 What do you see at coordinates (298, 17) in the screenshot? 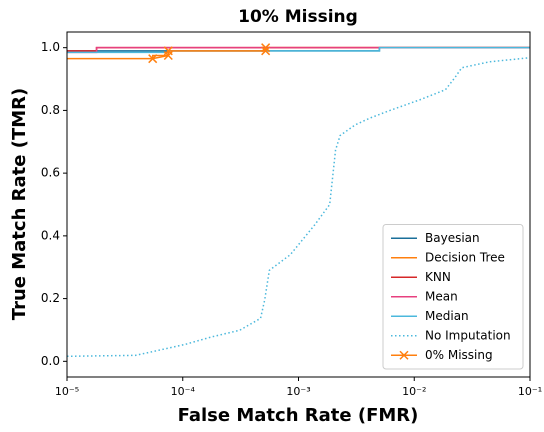
I see `chart-title: 10% Missing` at bounding box center [298, 17].